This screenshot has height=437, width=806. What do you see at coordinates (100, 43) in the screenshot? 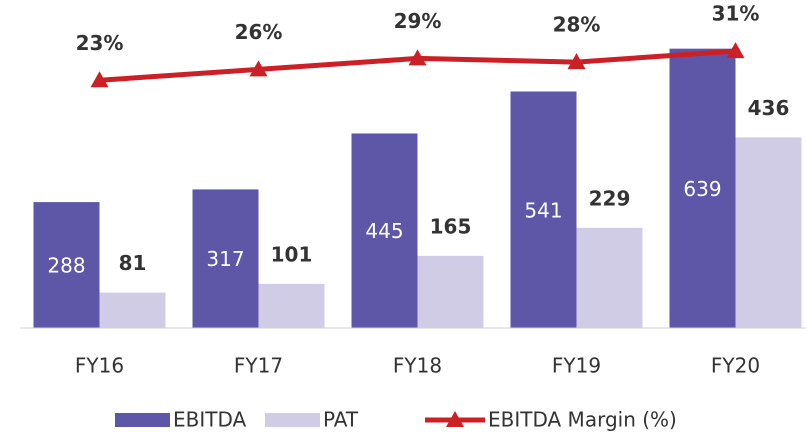
I see `data-label: 23%` at bounding box center [100, 43].